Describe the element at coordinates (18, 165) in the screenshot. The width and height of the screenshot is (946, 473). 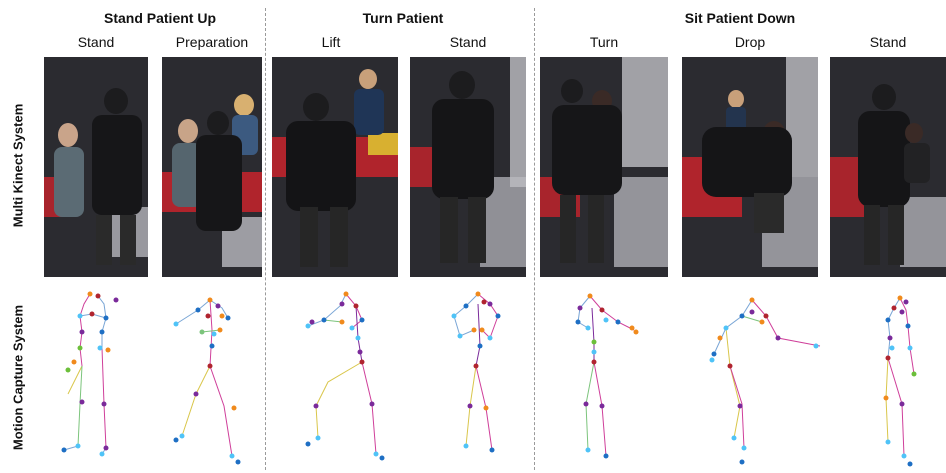
I see `row-label-multi-kinect: Multi Kinect System` at that location.